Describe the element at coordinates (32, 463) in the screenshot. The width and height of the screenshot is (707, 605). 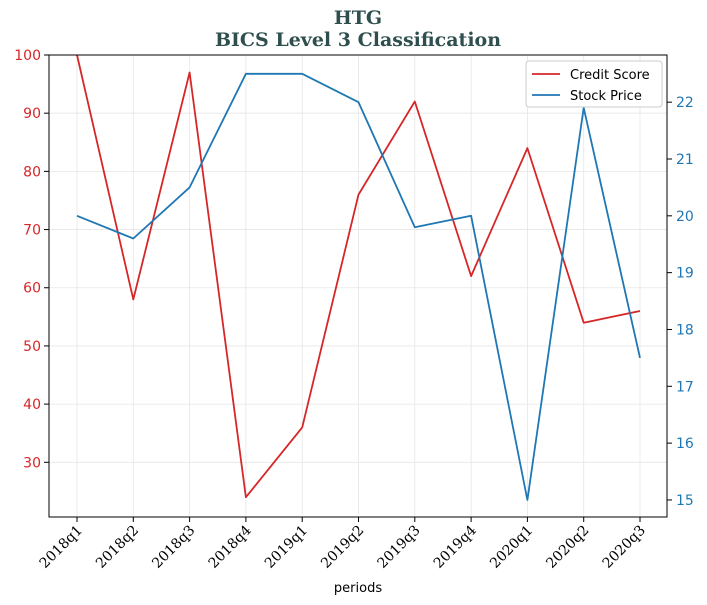
I see `y-left-tick-label: 30` at that location.